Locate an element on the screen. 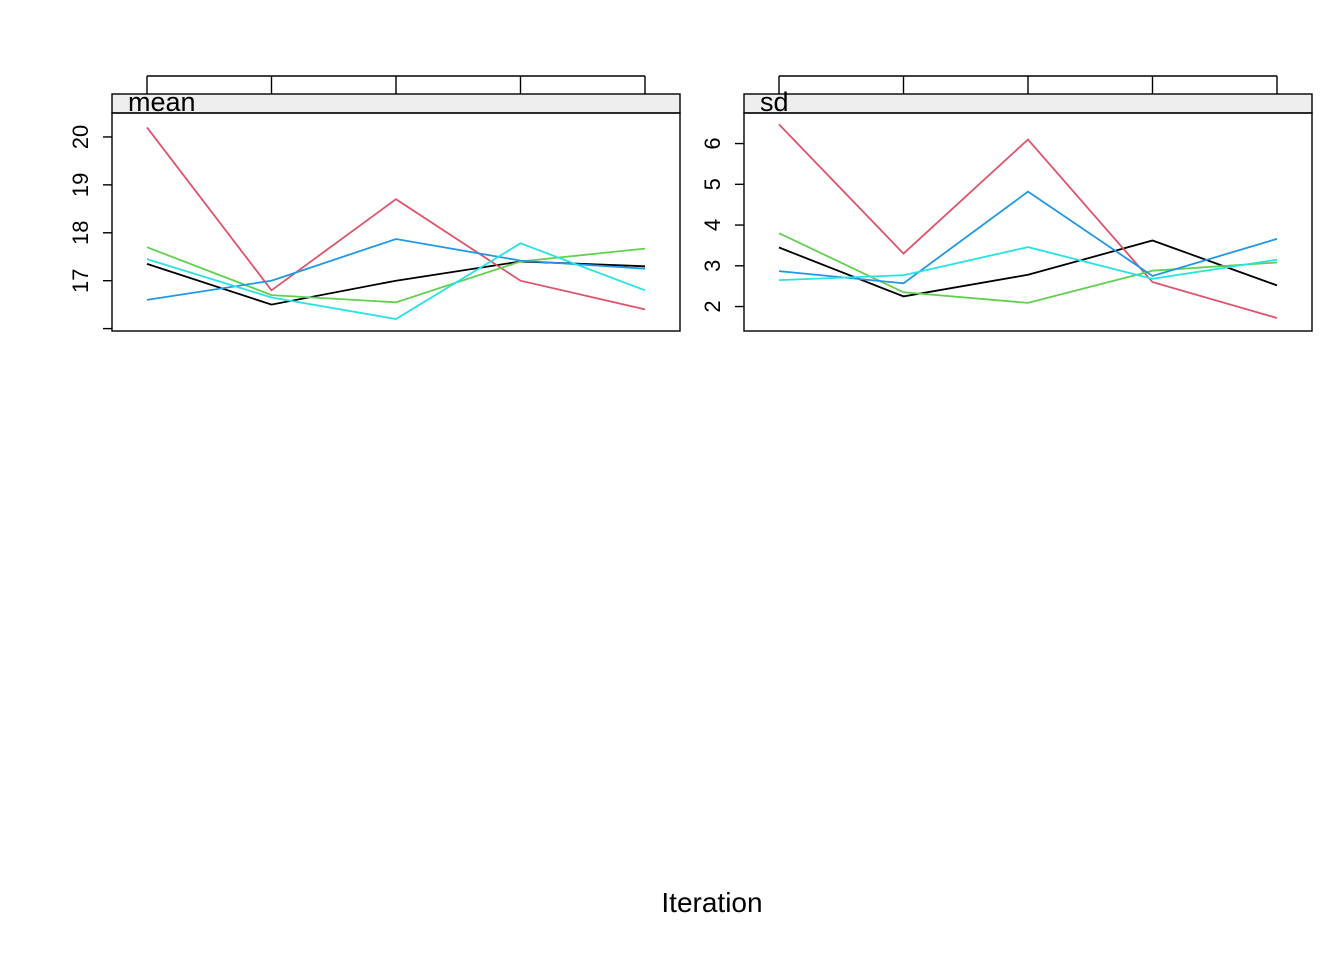 The height and width of the screenshot is (960, 1344). strip-label-sd: sd is located at coordinates (774, 102).